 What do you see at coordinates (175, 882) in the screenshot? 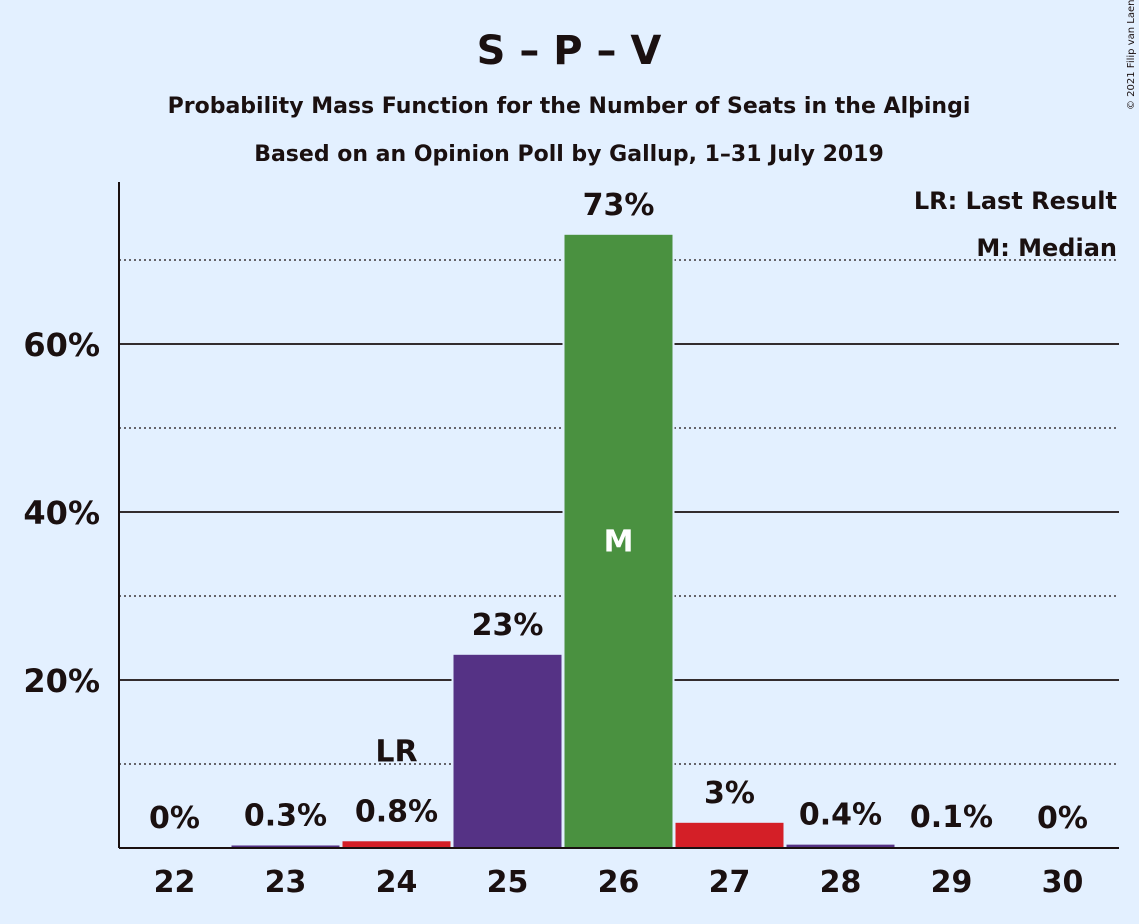
I see `x-tick-label: 22` at bounding box center [175, 882].